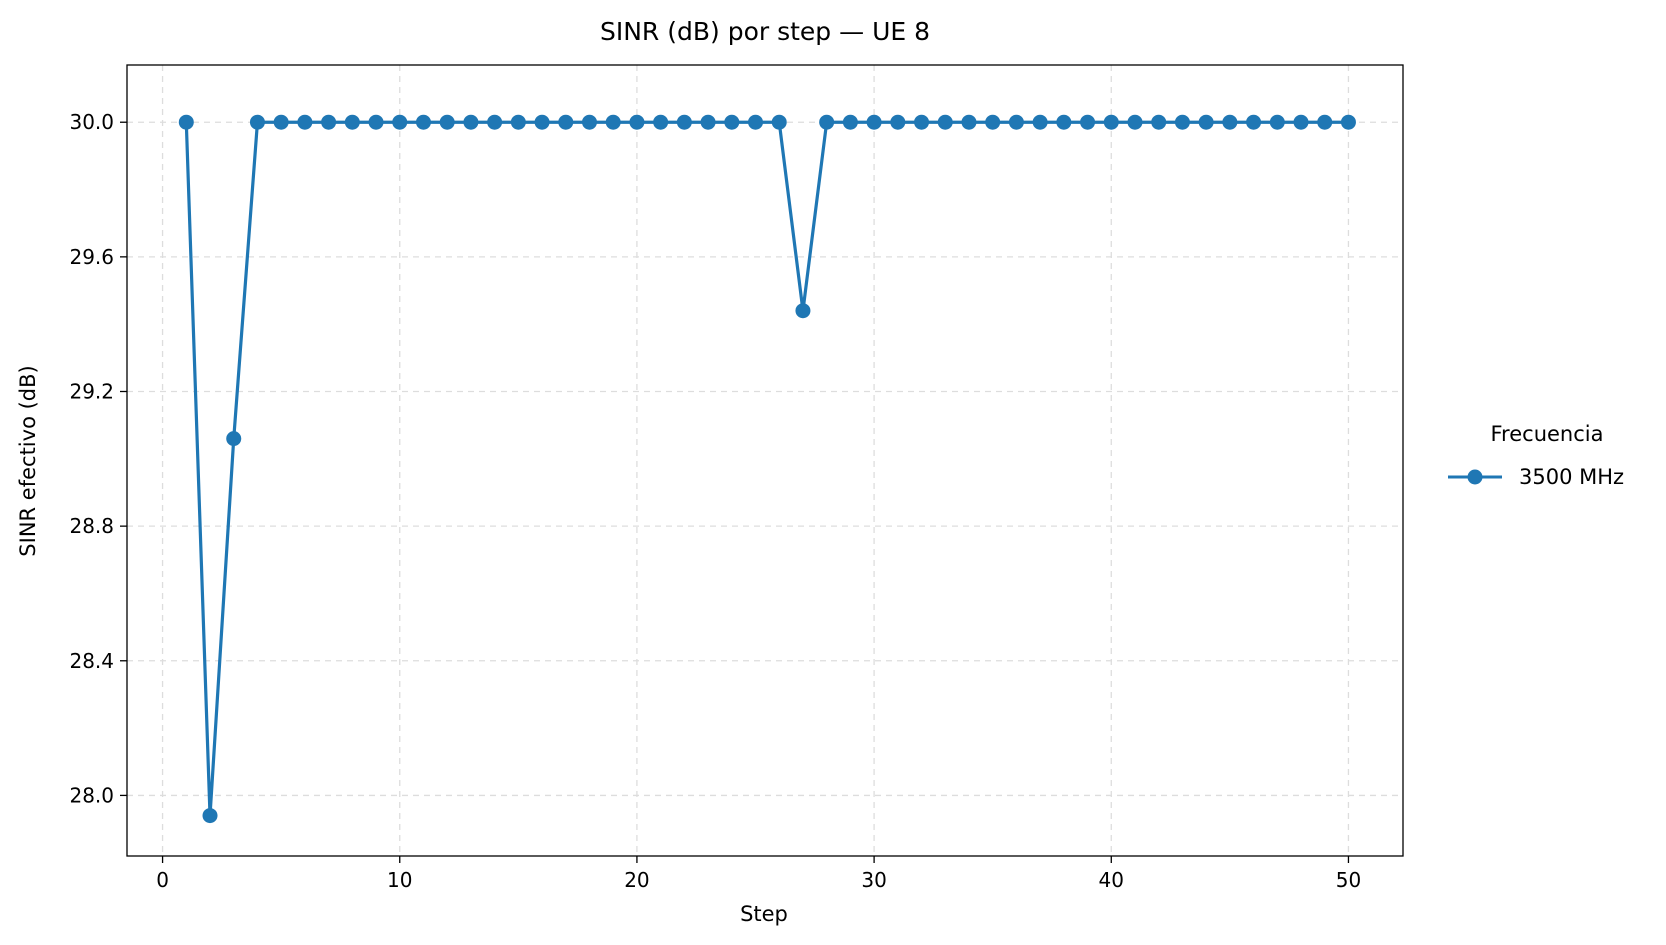 This screenshot has height=945, width=1666. Describe the element at coordinates (1111, 880) in the screenshot. I see `x-tick-label: 40` at that location.